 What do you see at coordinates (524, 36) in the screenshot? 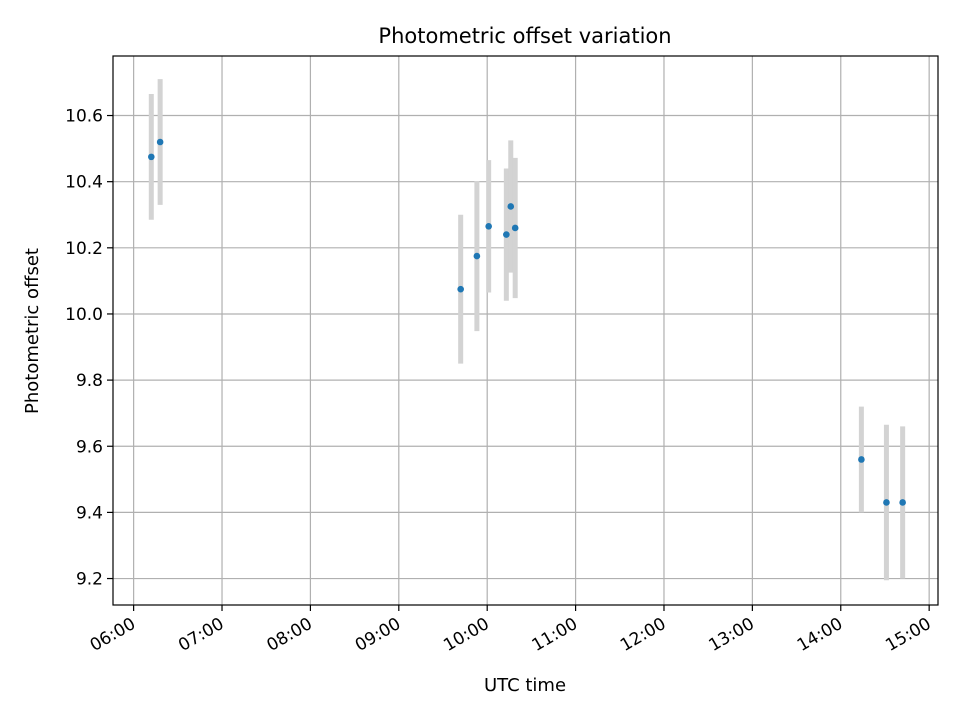
I see `chart-title: Photometric offset variation` at bounding box center [524, 36].